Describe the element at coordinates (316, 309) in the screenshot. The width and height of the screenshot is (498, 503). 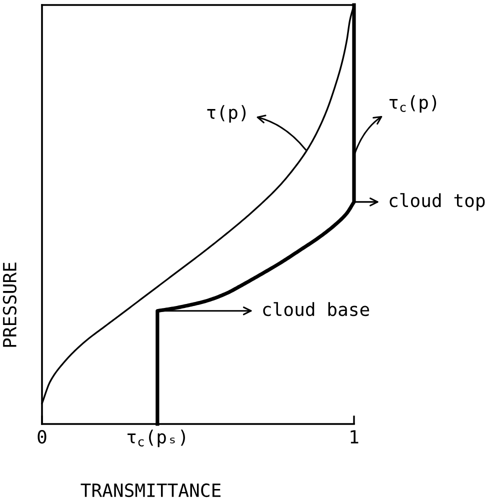
I see `annotation: cloud base` at that location.